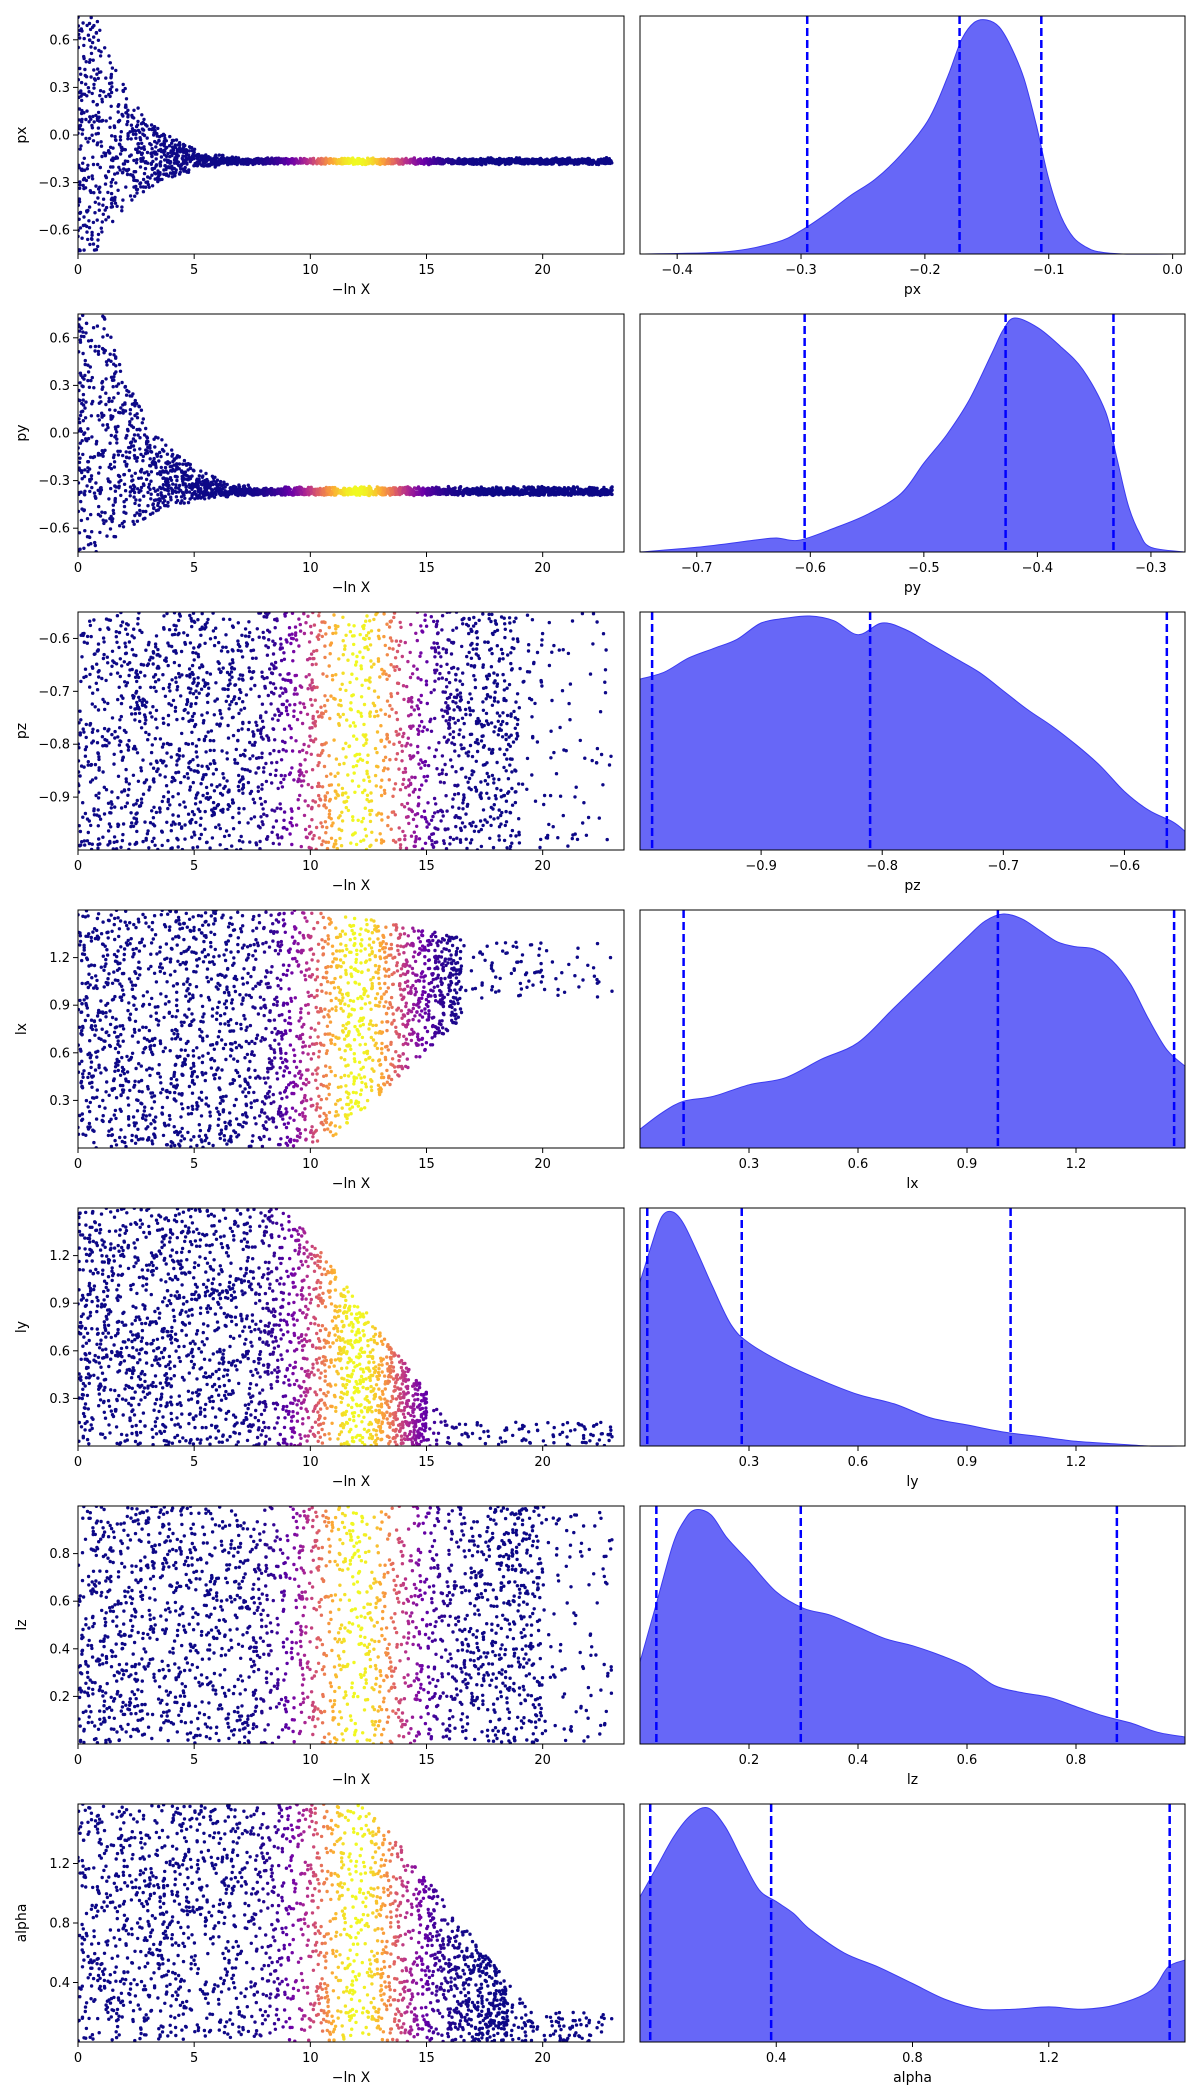 This screenshot has width=1200, height=2100. Describe the element at coordinates (59, 136) in the screenshot. I see `y-tick-label: 0.0` at that location.